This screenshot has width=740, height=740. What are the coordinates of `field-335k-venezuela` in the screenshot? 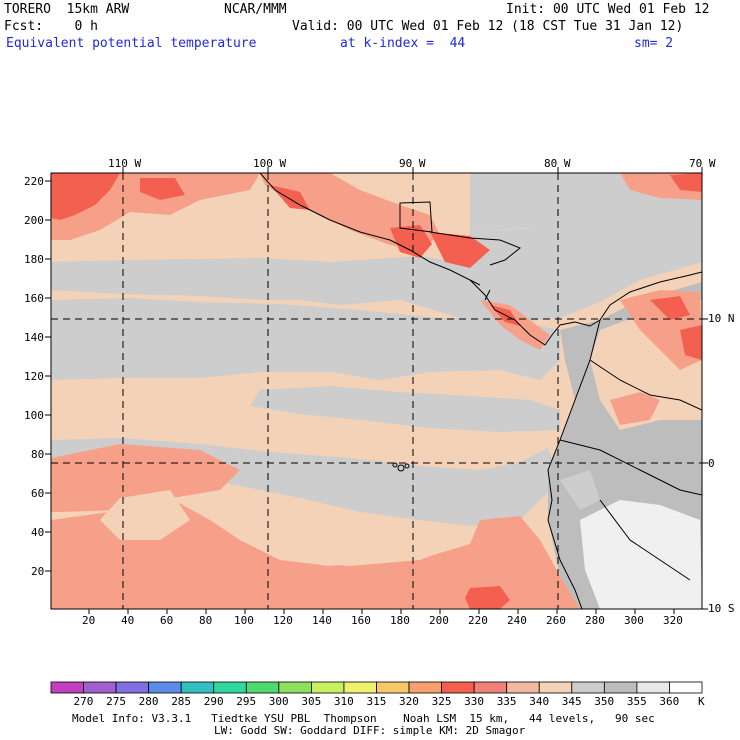 It's located at (670, 308).